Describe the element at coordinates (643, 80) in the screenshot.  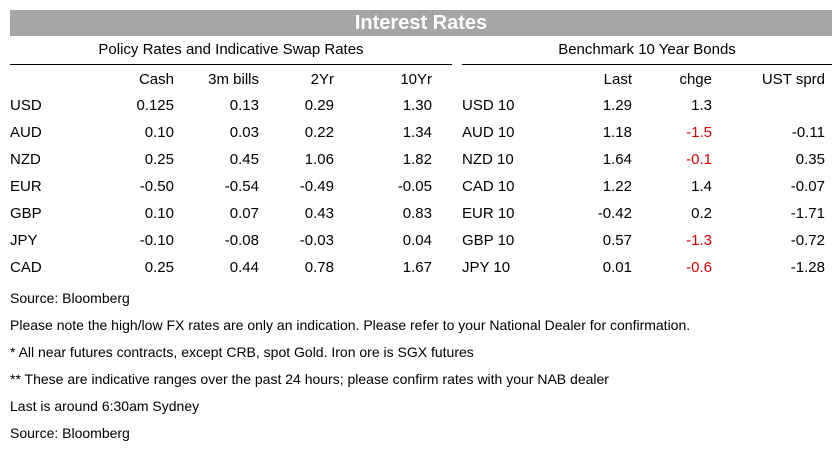
I see `header-row: Last chge UST sprd` at that location.